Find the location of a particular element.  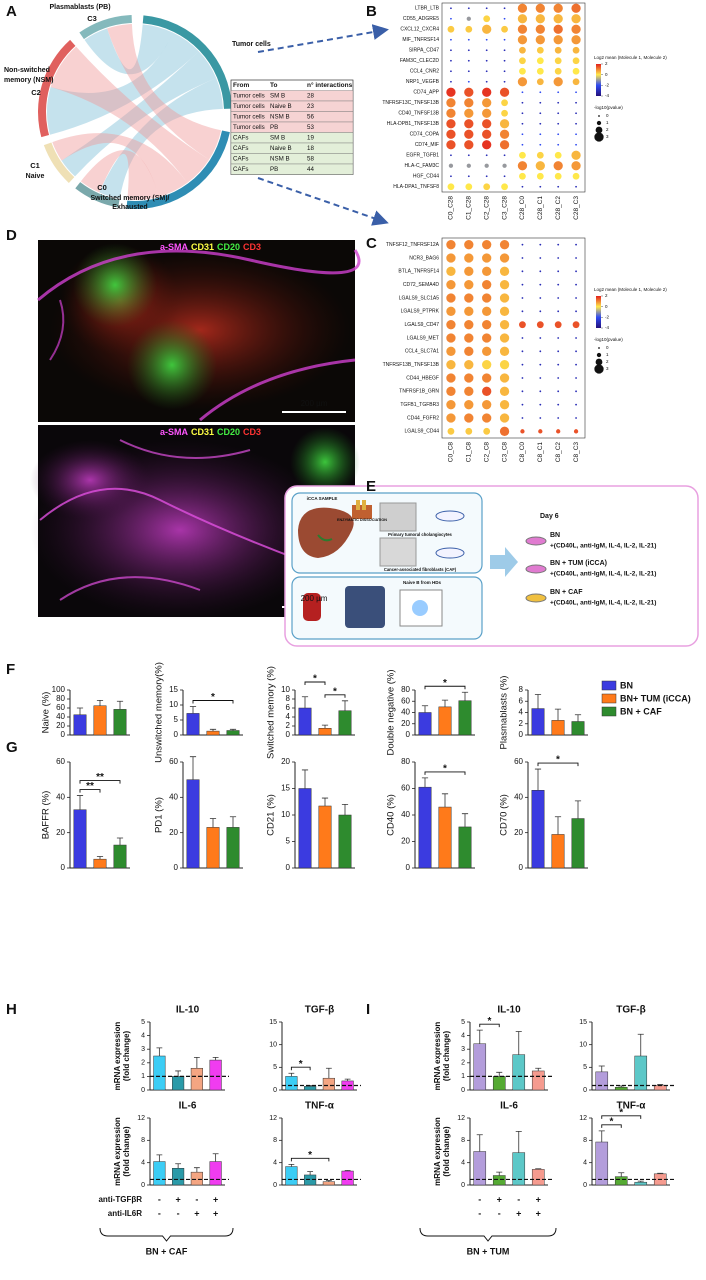

cluster-label: C2 is located at coordinates (36, 92).